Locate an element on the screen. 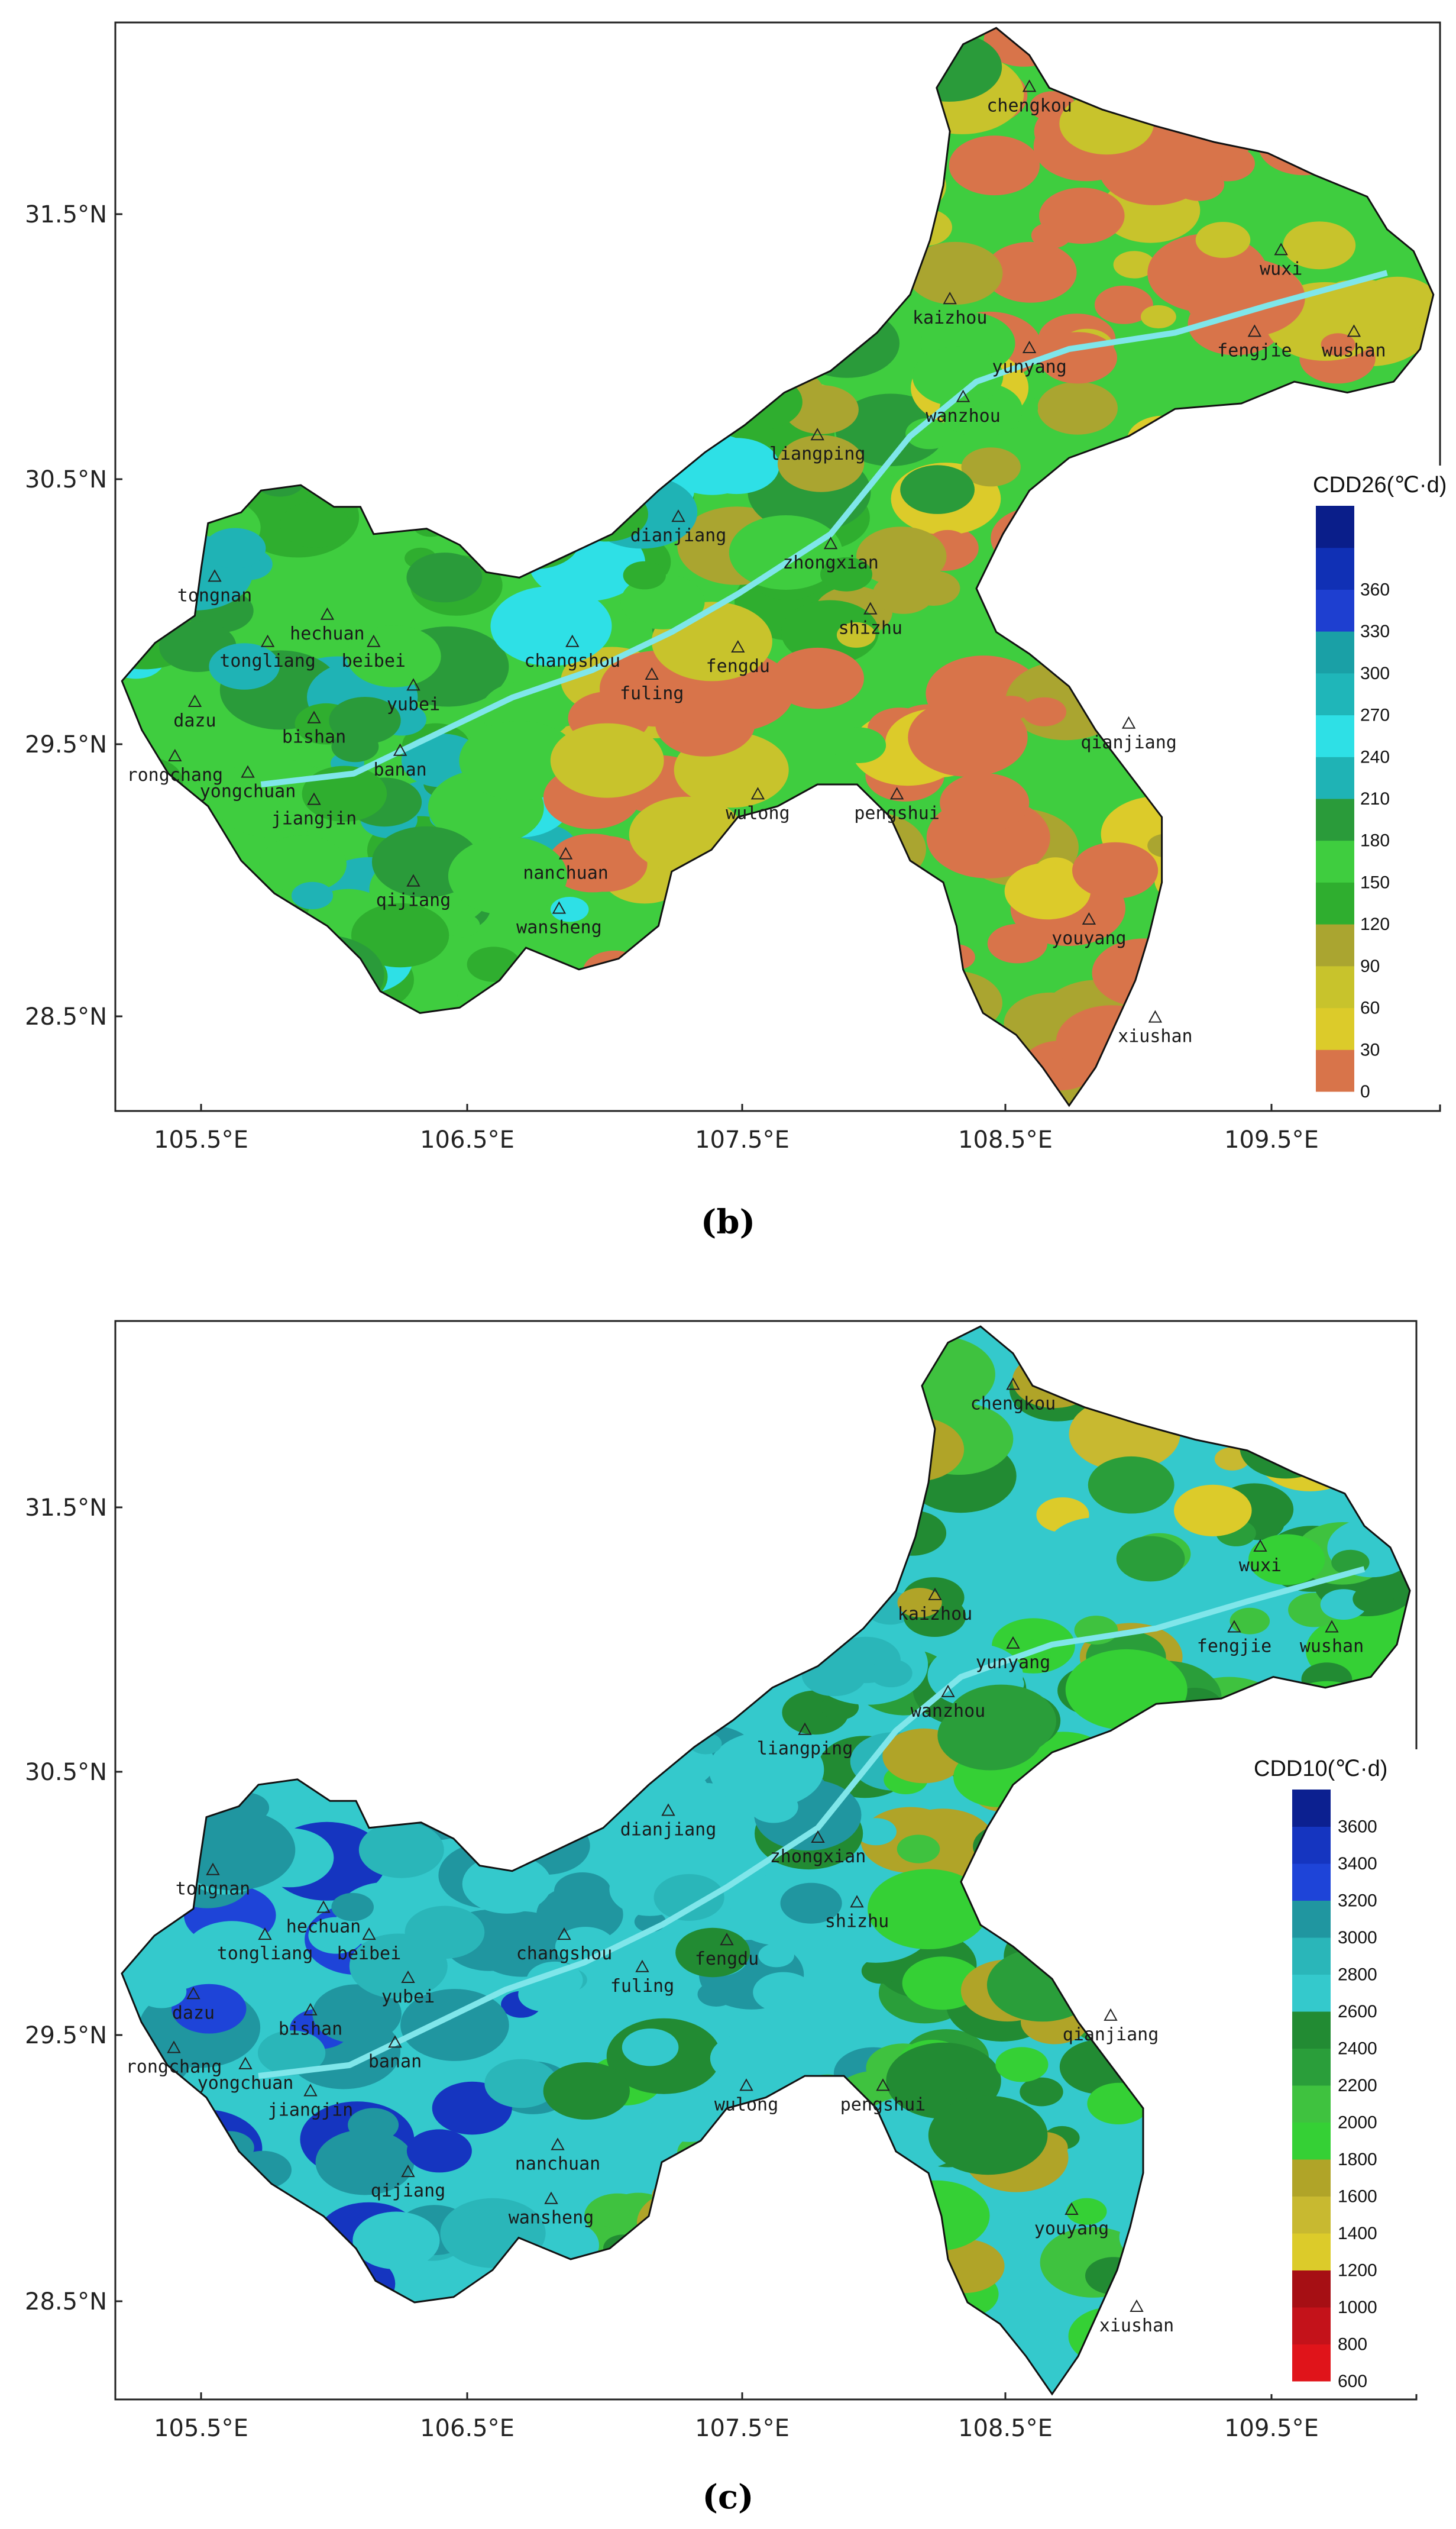 Image resolution: width=1456 pixels, height=2529 pixels. lon-label: 105.5°E is located at coordinates (201, 1140).